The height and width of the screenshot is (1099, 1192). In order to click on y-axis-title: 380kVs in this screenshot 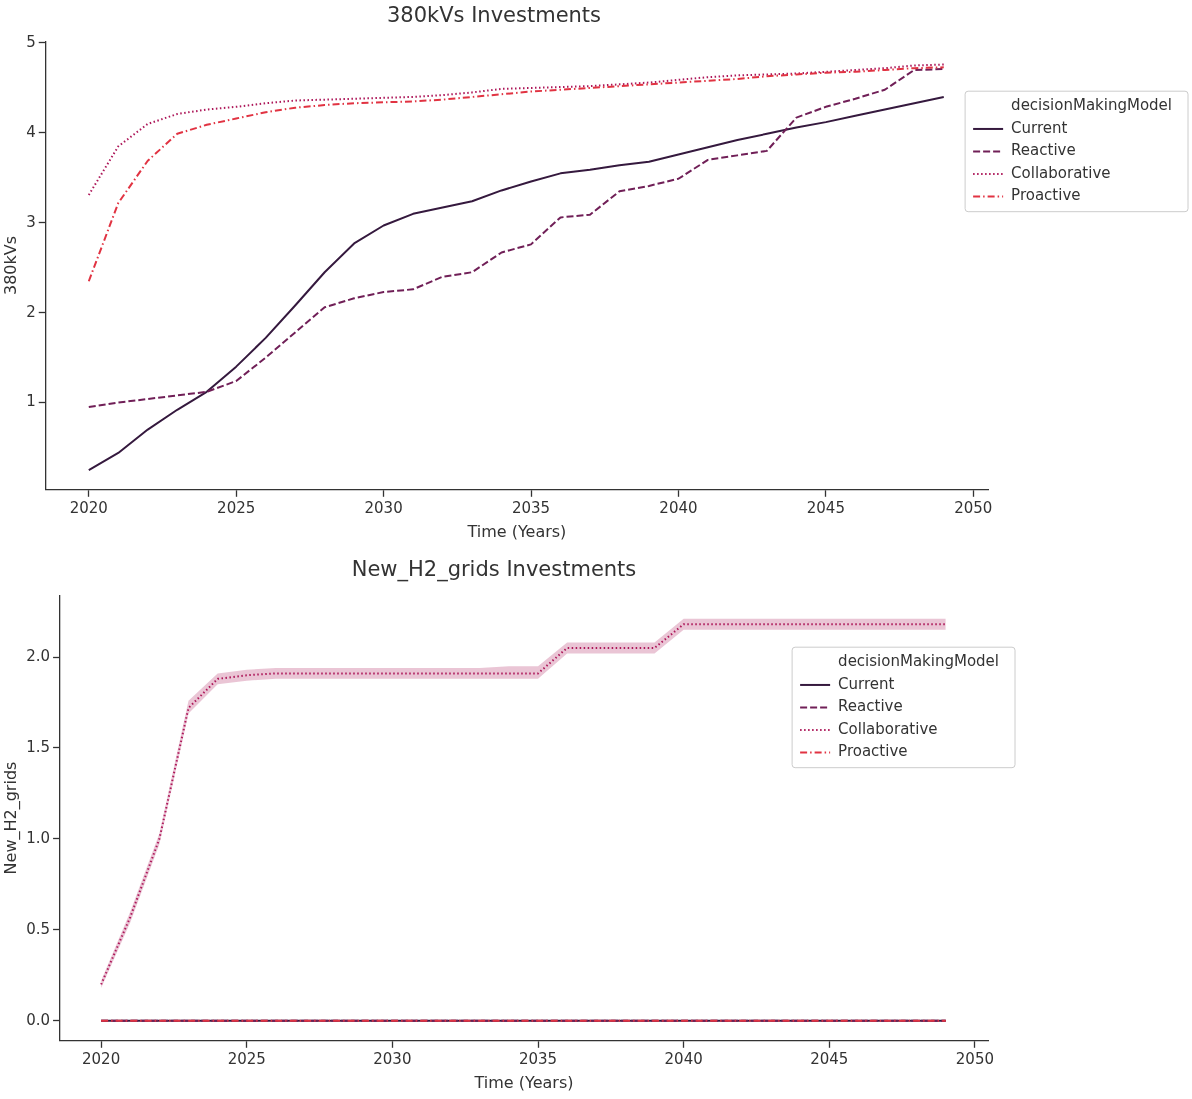, I will do `click(10, 265)`.